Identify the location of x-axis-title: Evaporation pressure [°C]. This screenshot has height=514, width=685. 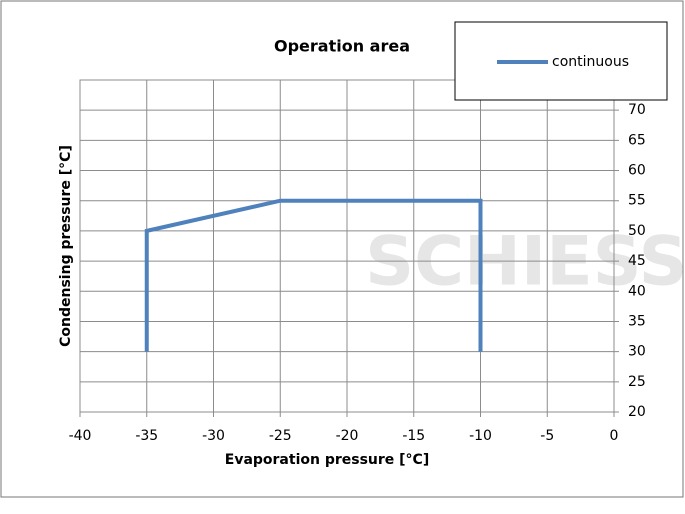
(327, 460).